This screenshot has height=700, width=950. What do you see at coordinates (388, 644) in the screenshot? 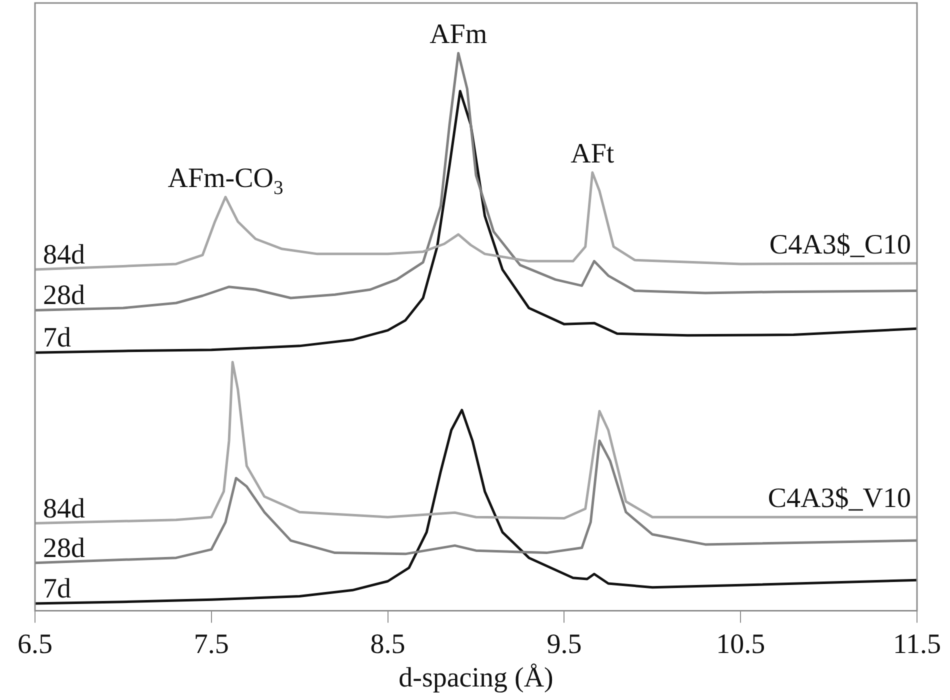
I see `x-tick-label: 8.5` at bounding box center [388, 644].